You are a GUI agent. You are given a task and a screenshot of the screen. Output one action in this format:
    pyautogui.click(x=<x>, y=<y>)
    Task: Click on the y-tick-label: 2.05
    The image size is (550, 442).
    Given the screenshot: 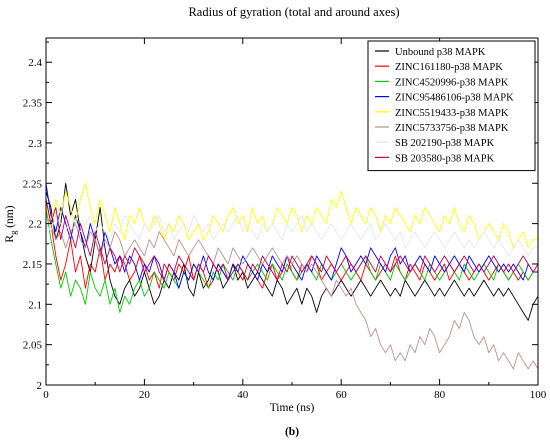 What is the action you would take?
    pyautogui.click(x=33, y=346)
    